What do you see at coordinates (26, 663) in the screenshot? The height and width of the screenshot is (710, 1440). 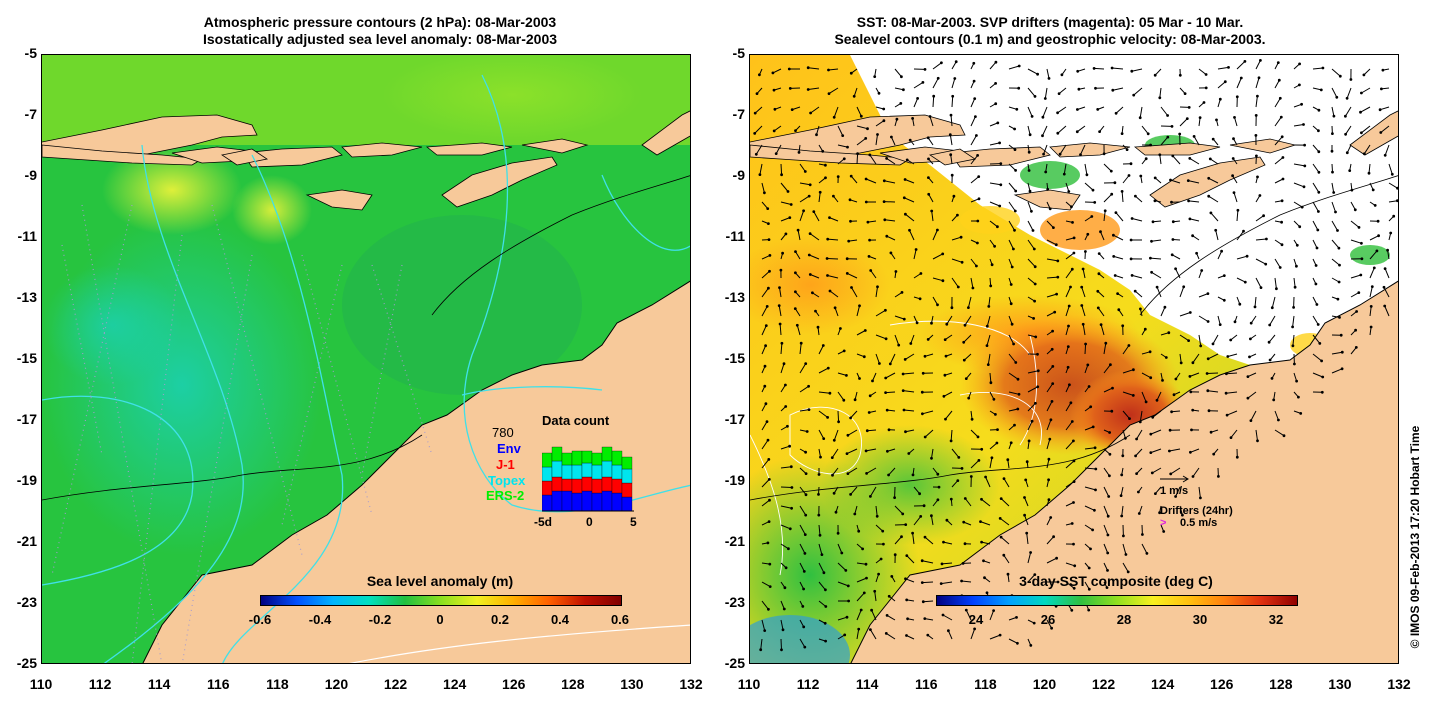 I see `lat-tick-label: -25` at bounding box center [26, 663].